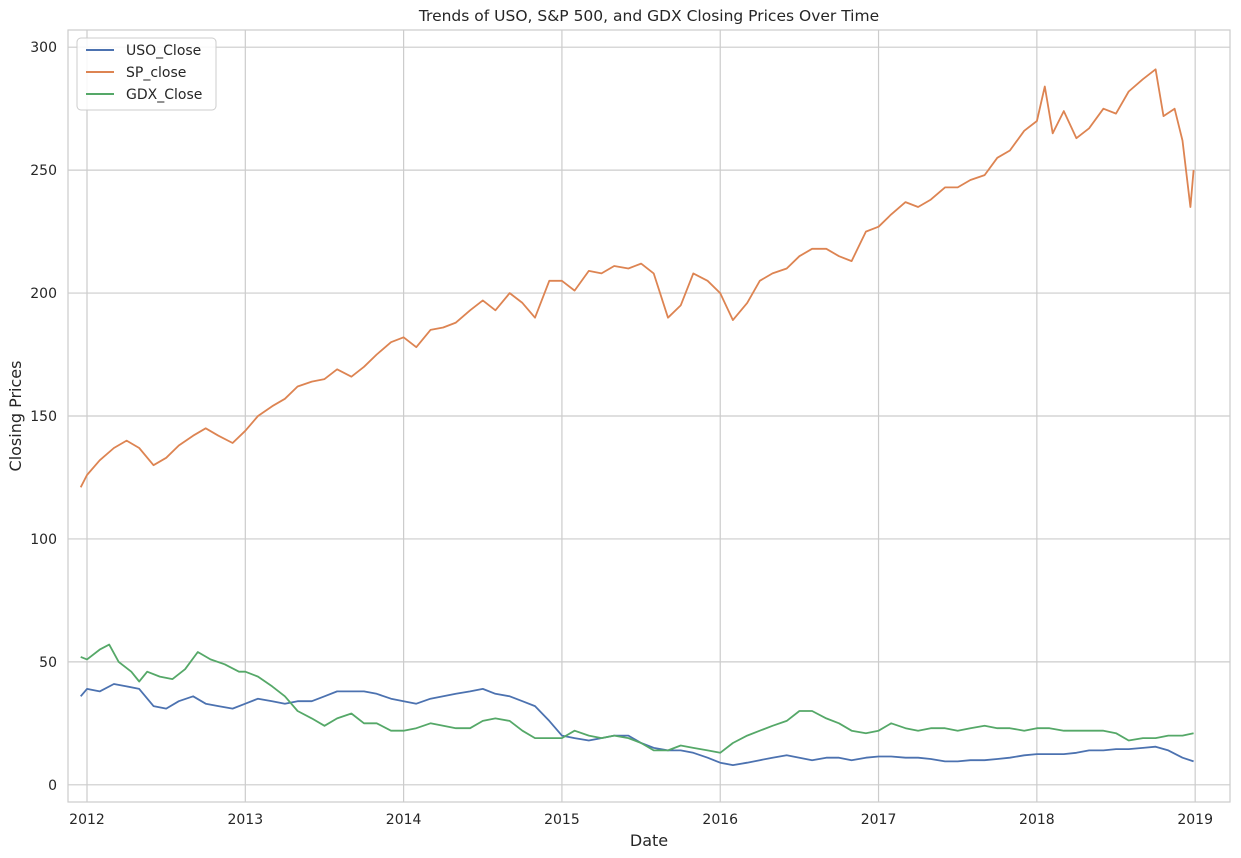 This screenshot has width=1241, height=858. I want to click on y-tick-label: 50, so click(48, 663).